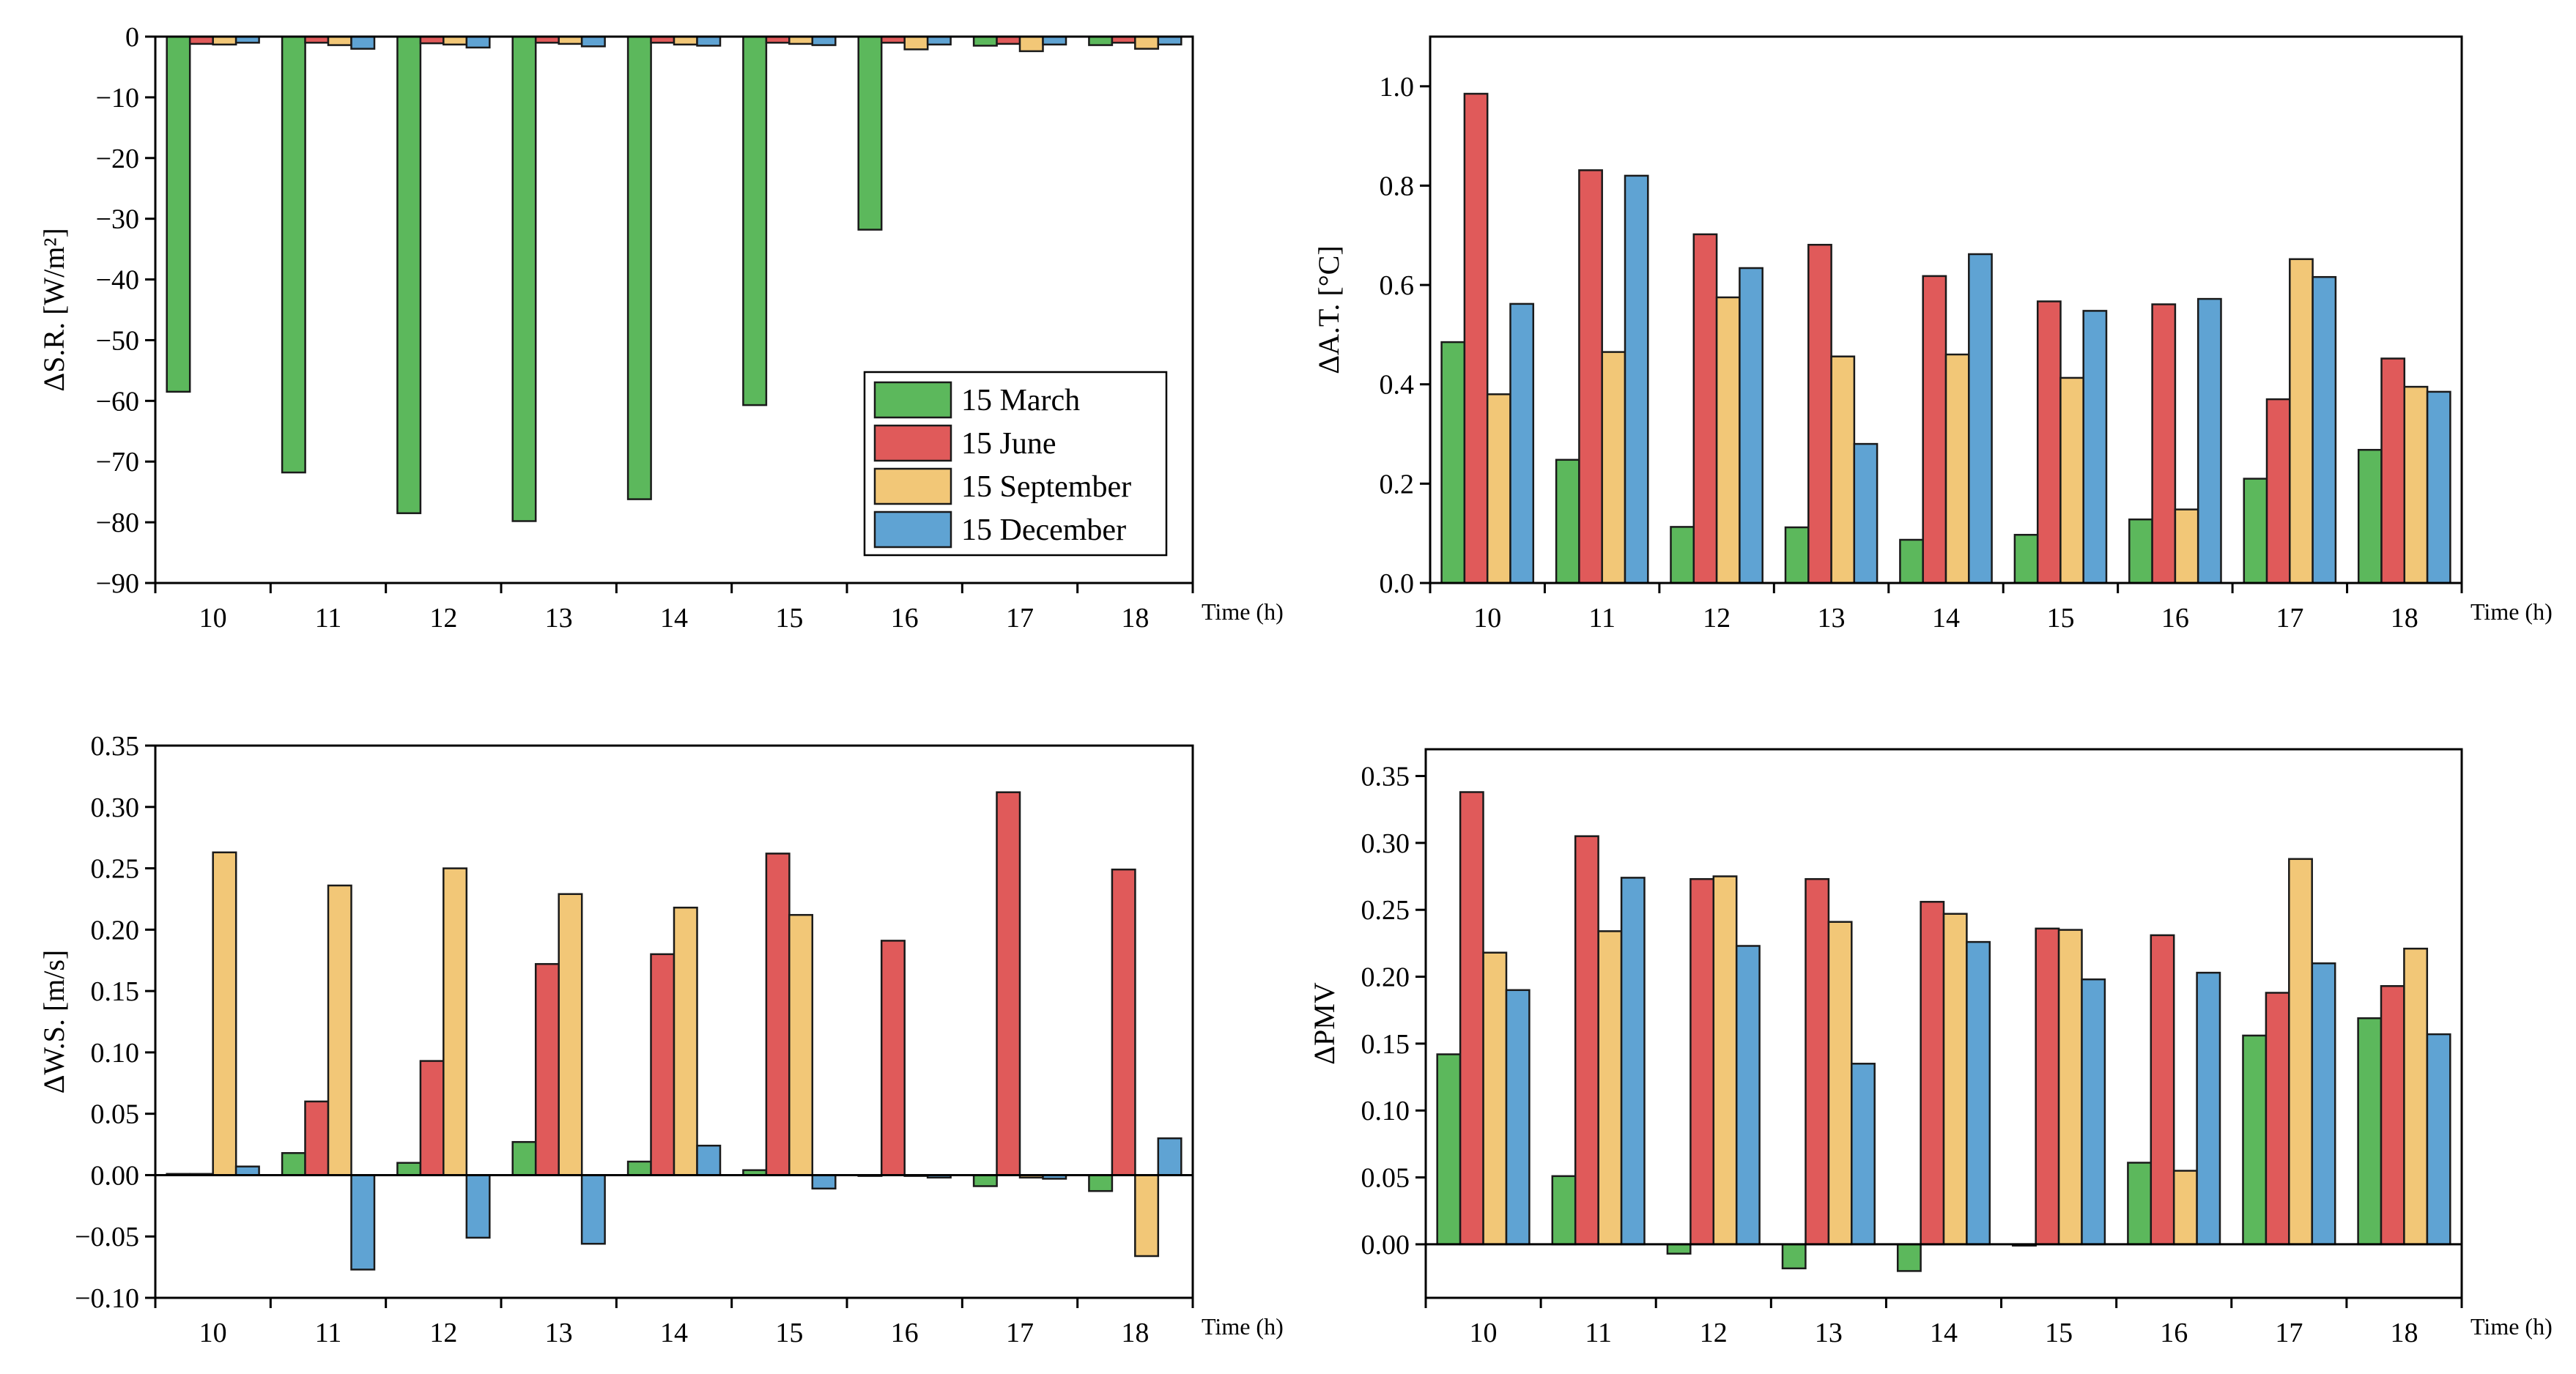 This screenshot has height=1374, width=2576. Describe the element at coordinates (115, 930) in the screenshot. I see `y-tick-label: 0.20` at that location.